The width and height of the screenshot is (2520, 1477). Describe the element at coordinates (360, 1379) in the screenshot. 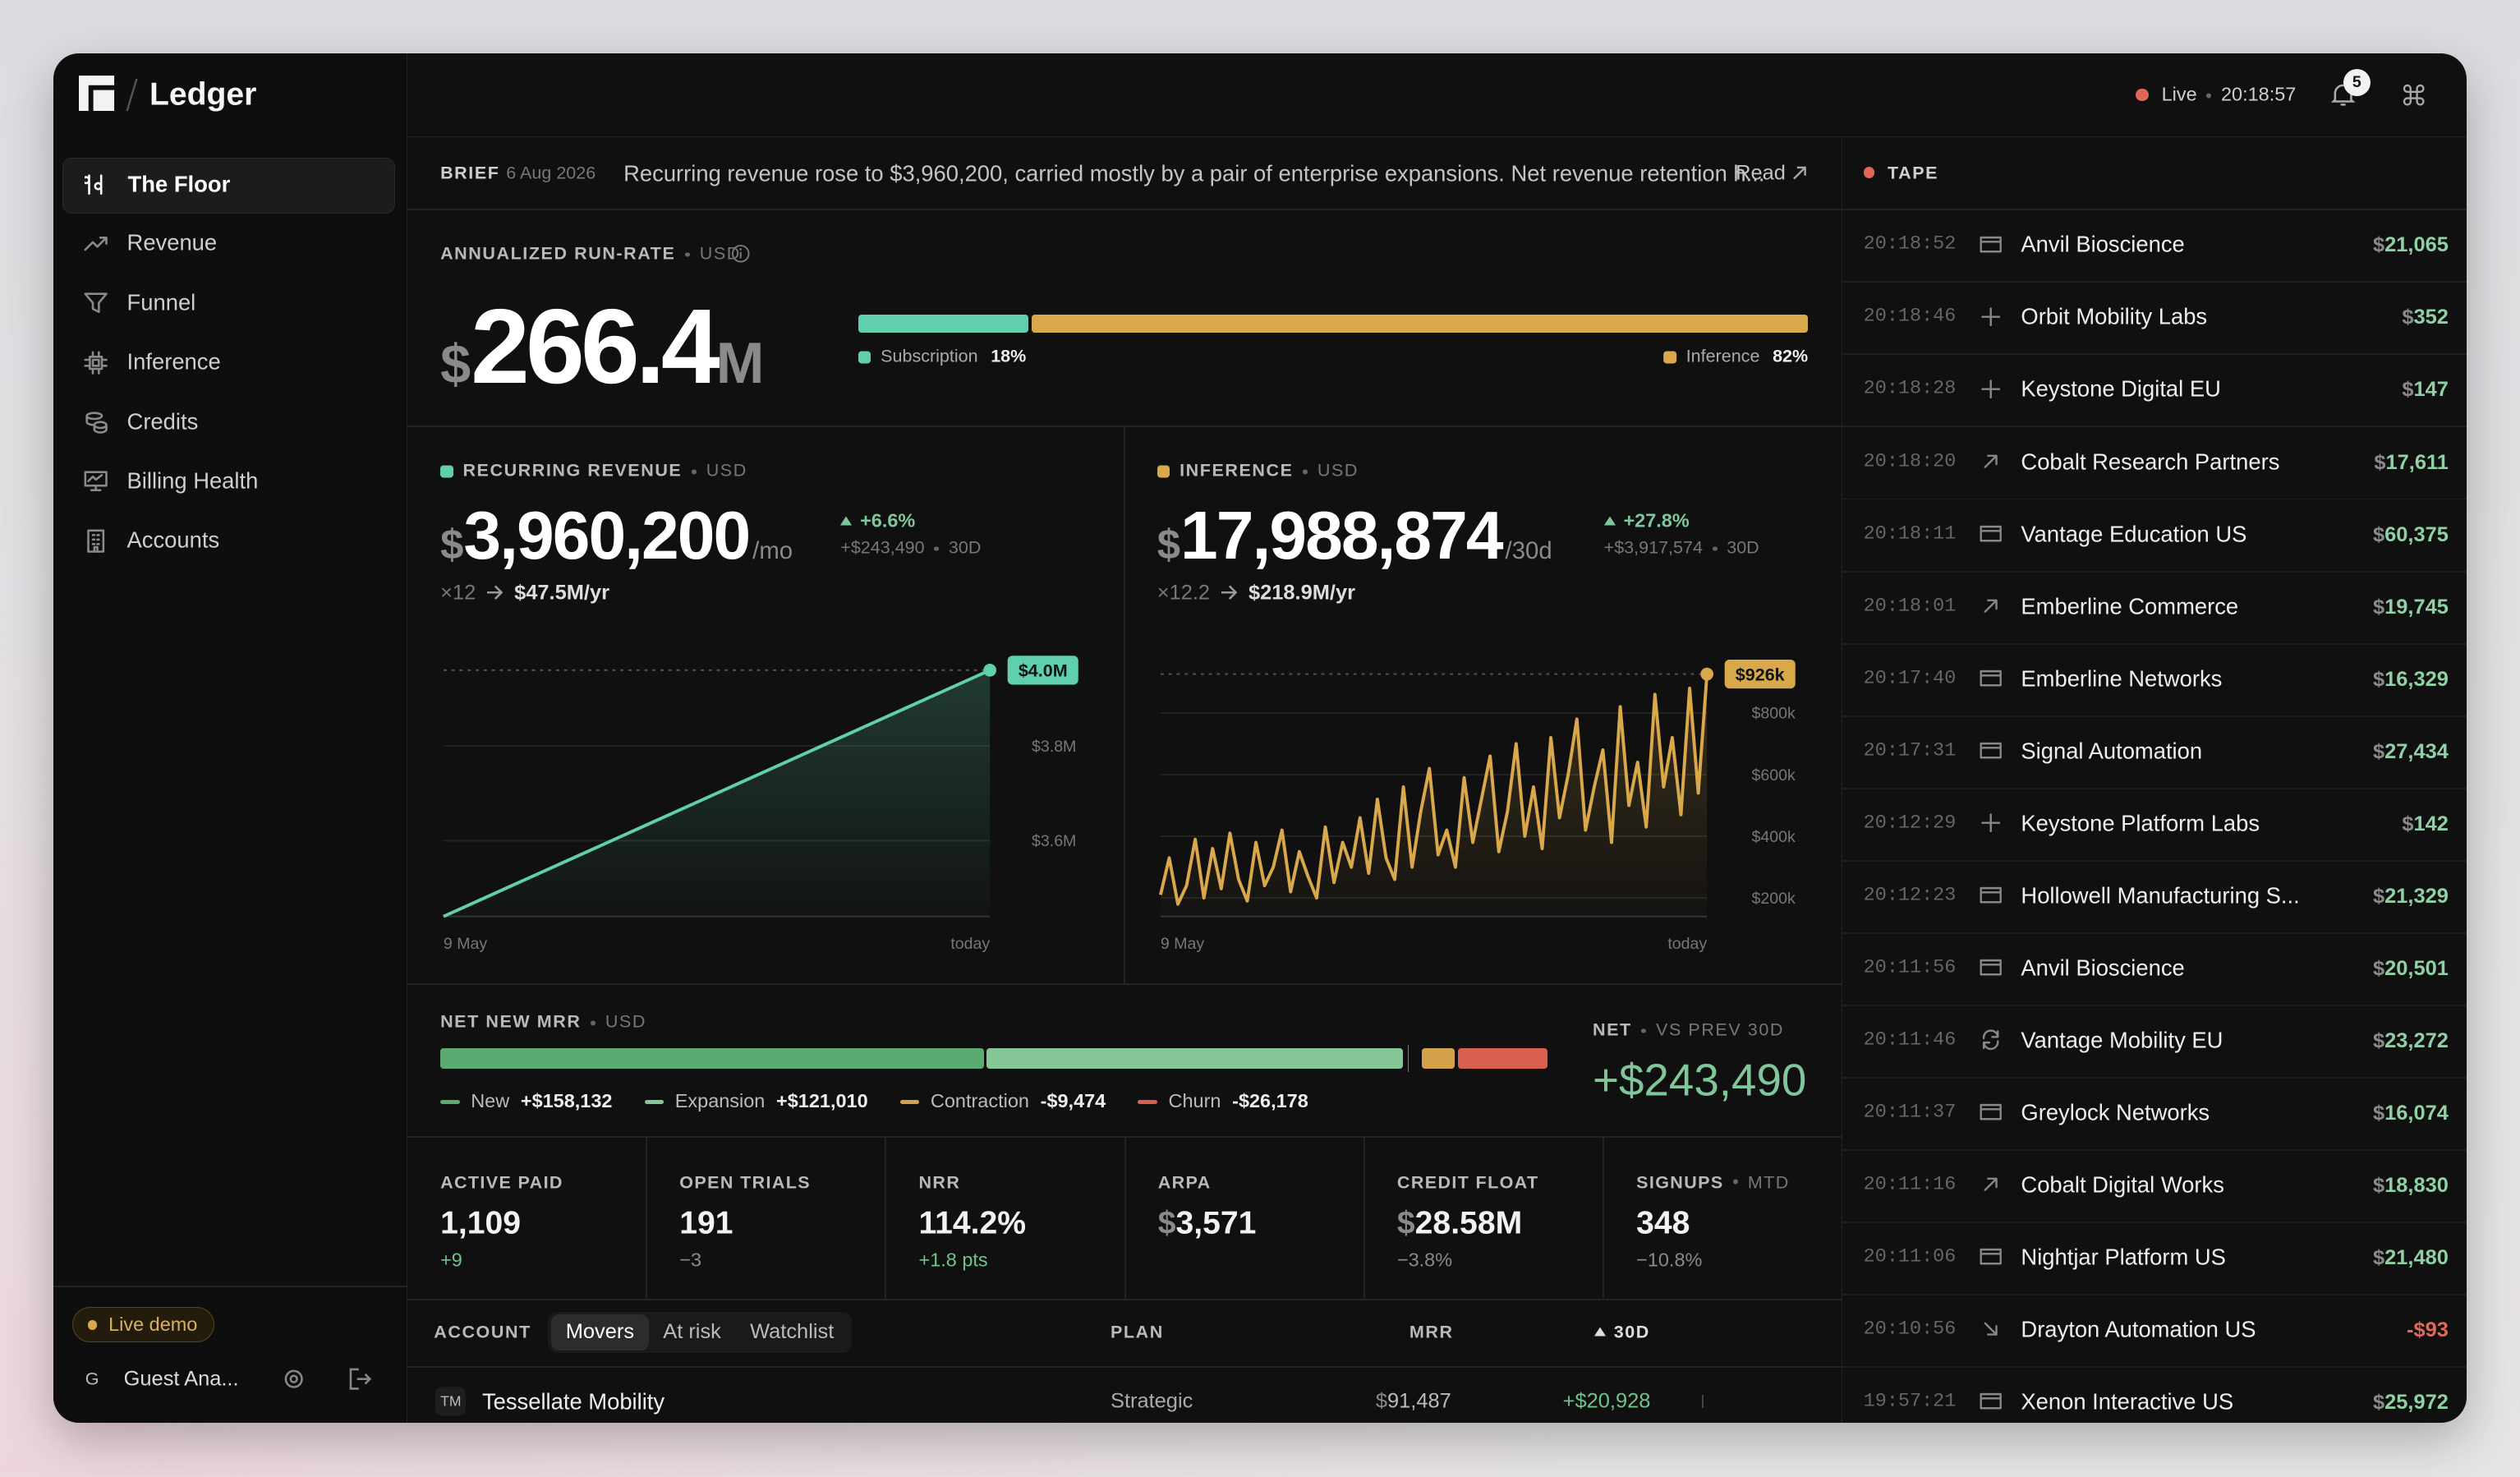

I see `logout-icon` at that location.